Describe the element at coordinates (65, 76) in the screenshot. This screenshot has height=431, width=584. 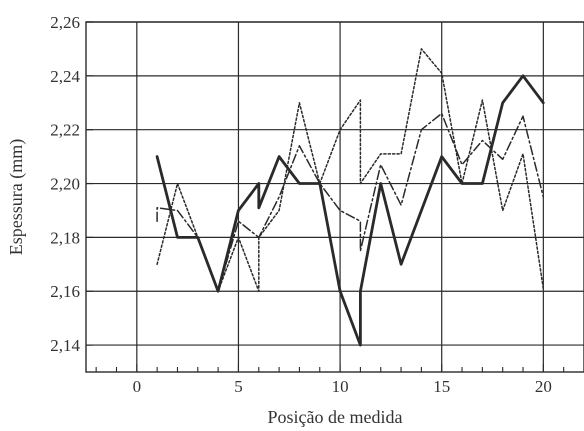
I see `y-tick-label: 2,24` at that location.